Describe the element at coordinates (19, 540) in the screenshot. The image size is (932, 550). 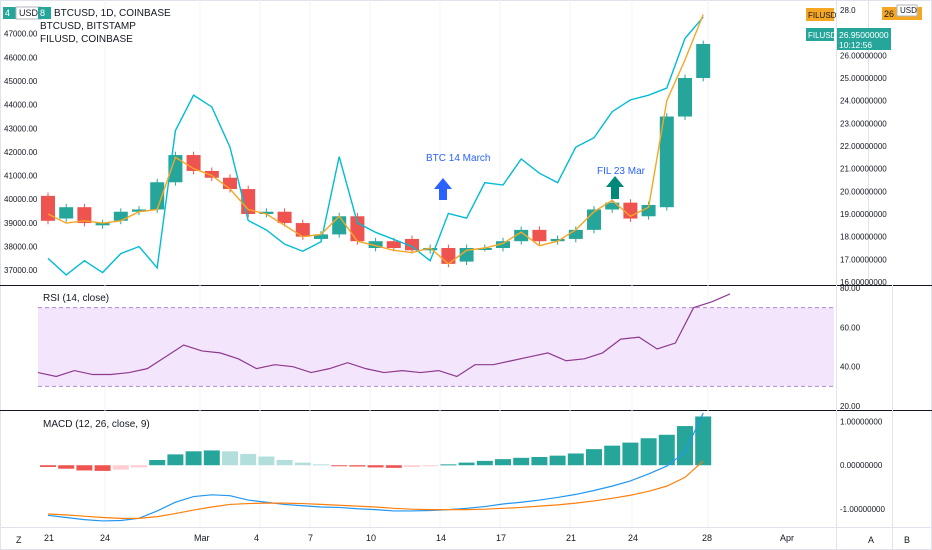
I see `axis-corner-left: Z` at that location.